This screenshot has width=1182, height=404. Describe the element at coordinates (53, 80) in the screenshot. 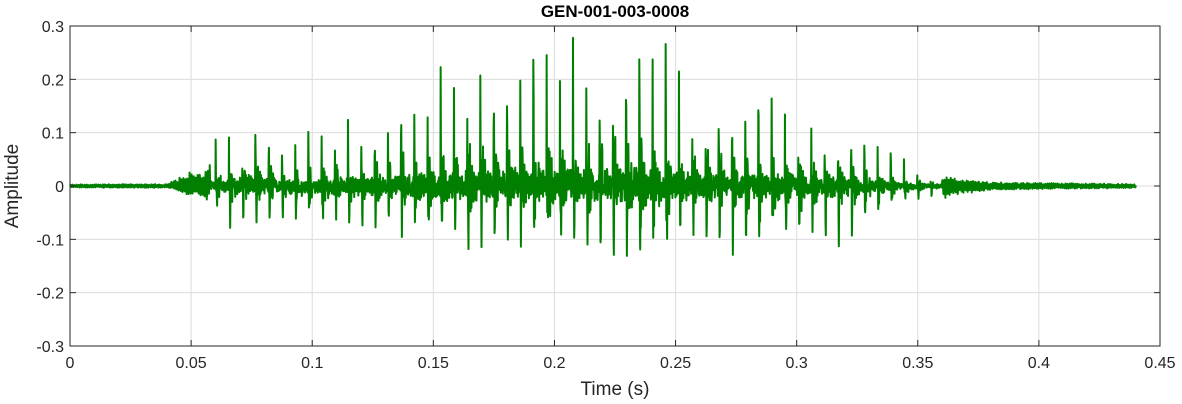

I see `y-tick-label: 0.2` at that location.